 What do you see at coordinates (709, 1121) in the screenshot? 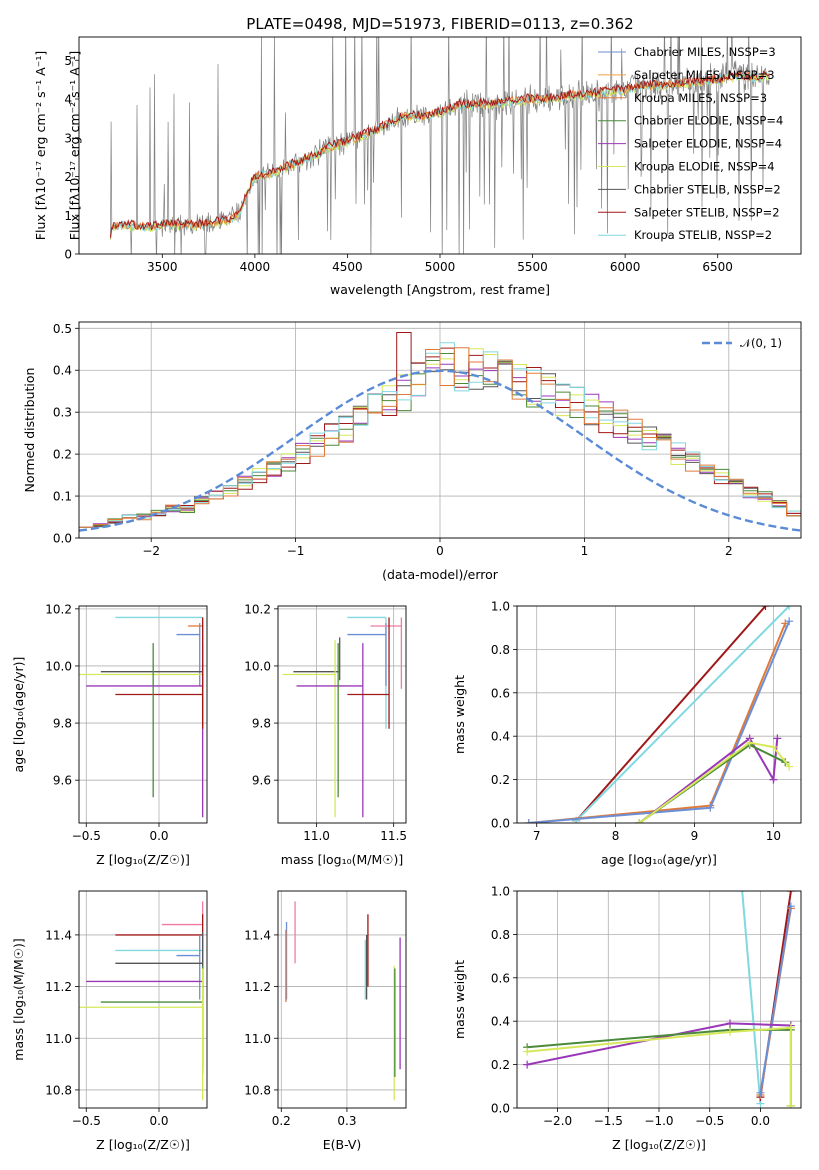
I see `x-tick-label: −0.5` at bounding box center [709, 1121].